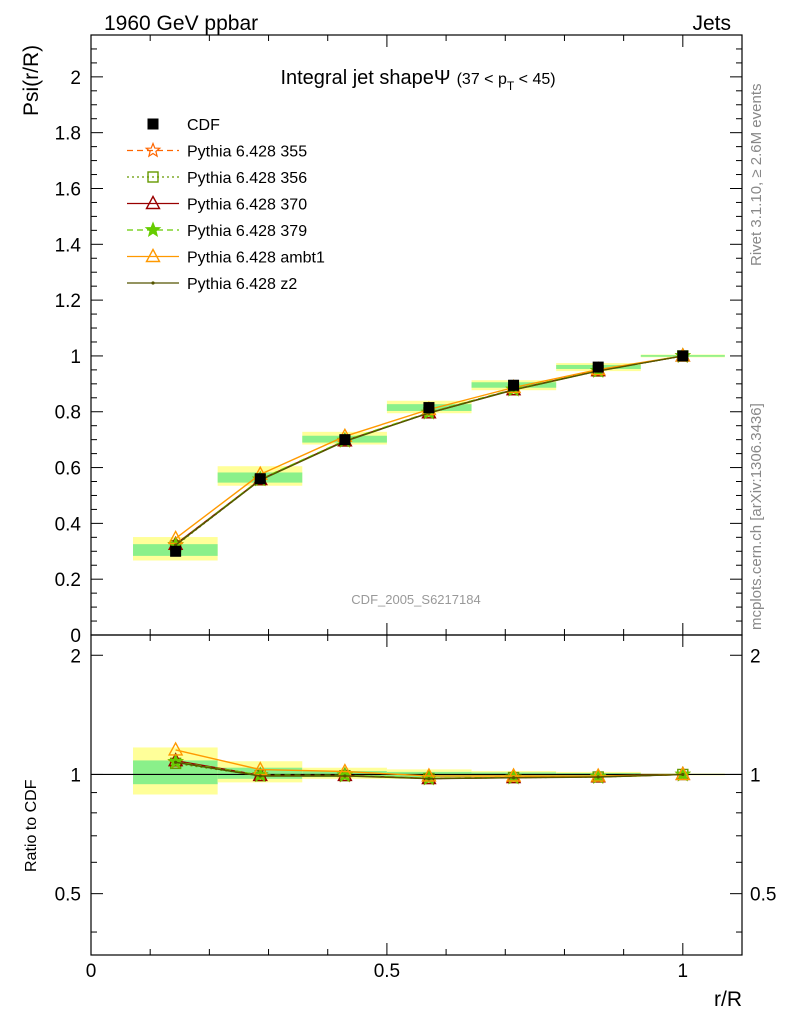  Describe the element at coordinates (415, 599) in the screenshot. I see `analysis-label: CDF_2005_S6217184` at that location.